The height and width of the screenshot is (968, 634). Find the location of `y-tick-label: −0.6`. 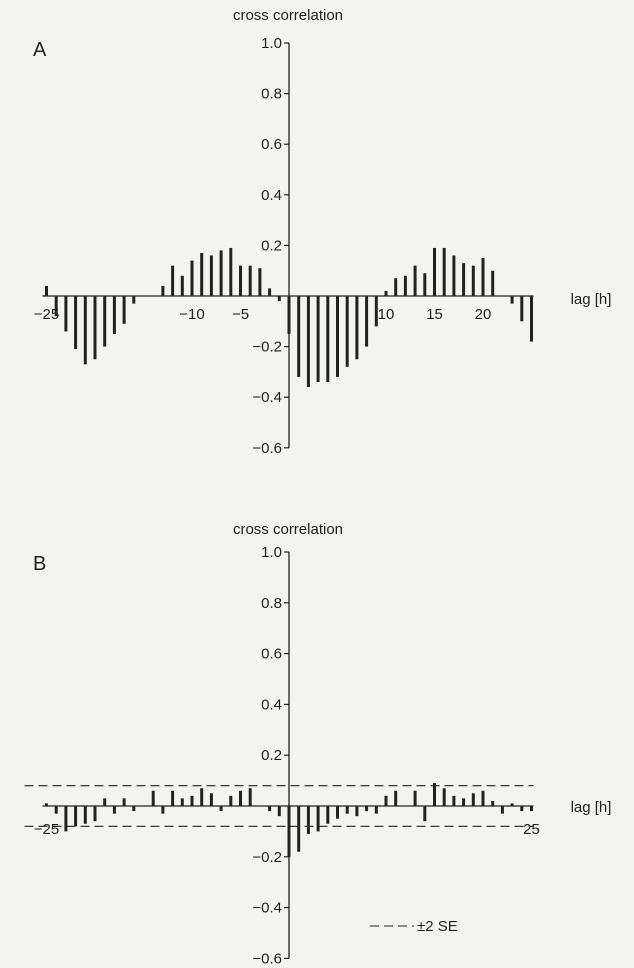

y-tick-label: −0.6 is located at coordinates (267, 958).